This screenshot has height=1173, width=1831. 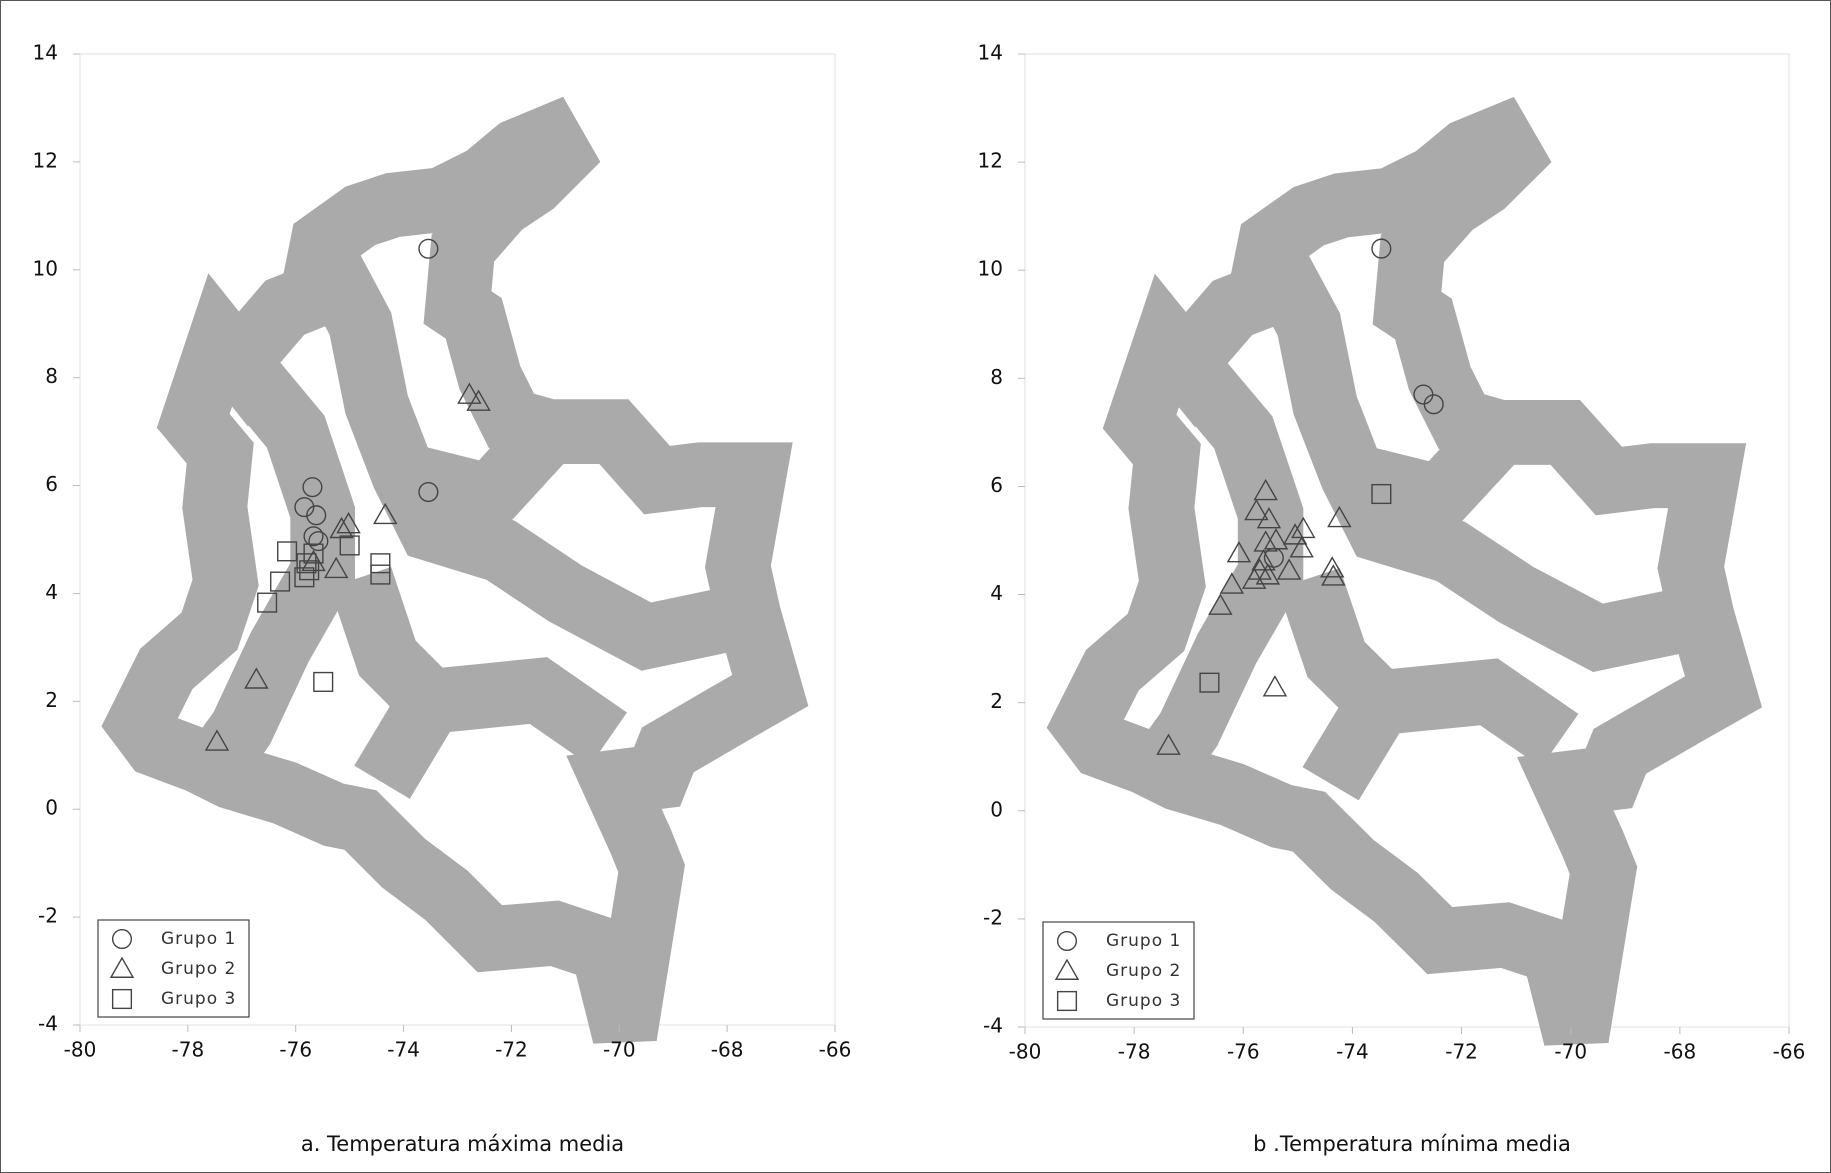 What do you see at coordinates (1025, 1052) in the screenshot?
I see `x-tick-label: -80` at bounding box center [1025, 1052].